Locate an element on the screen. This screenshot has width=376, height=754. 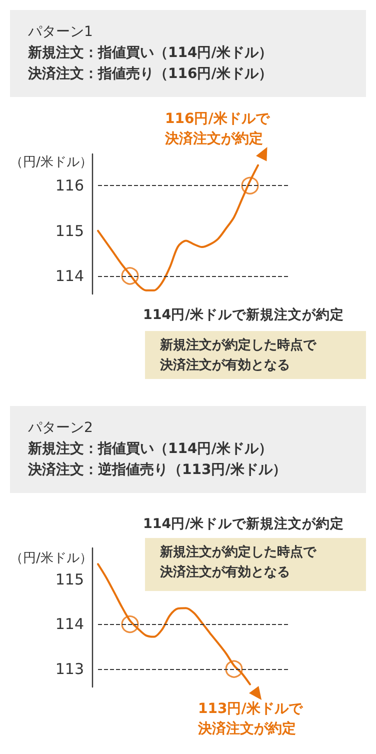
y-tick-label: 113 is located at coordinates (69, 669).